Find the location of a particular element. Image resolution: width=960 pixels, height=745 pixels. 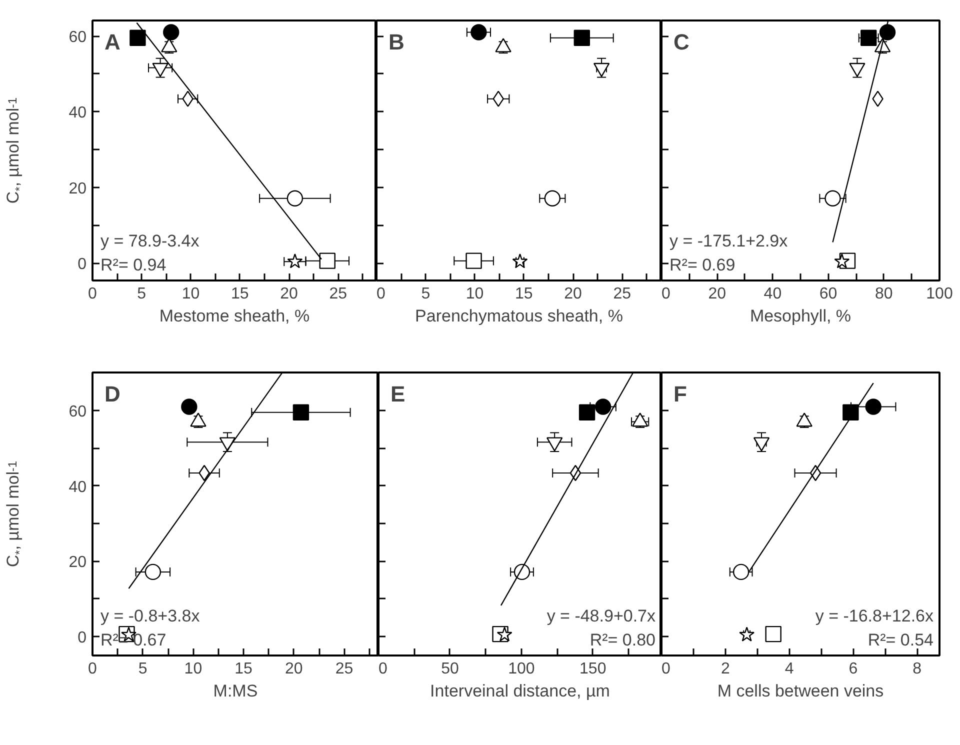

annotation: R²= 0.94 is located at coordinates (133, 265).